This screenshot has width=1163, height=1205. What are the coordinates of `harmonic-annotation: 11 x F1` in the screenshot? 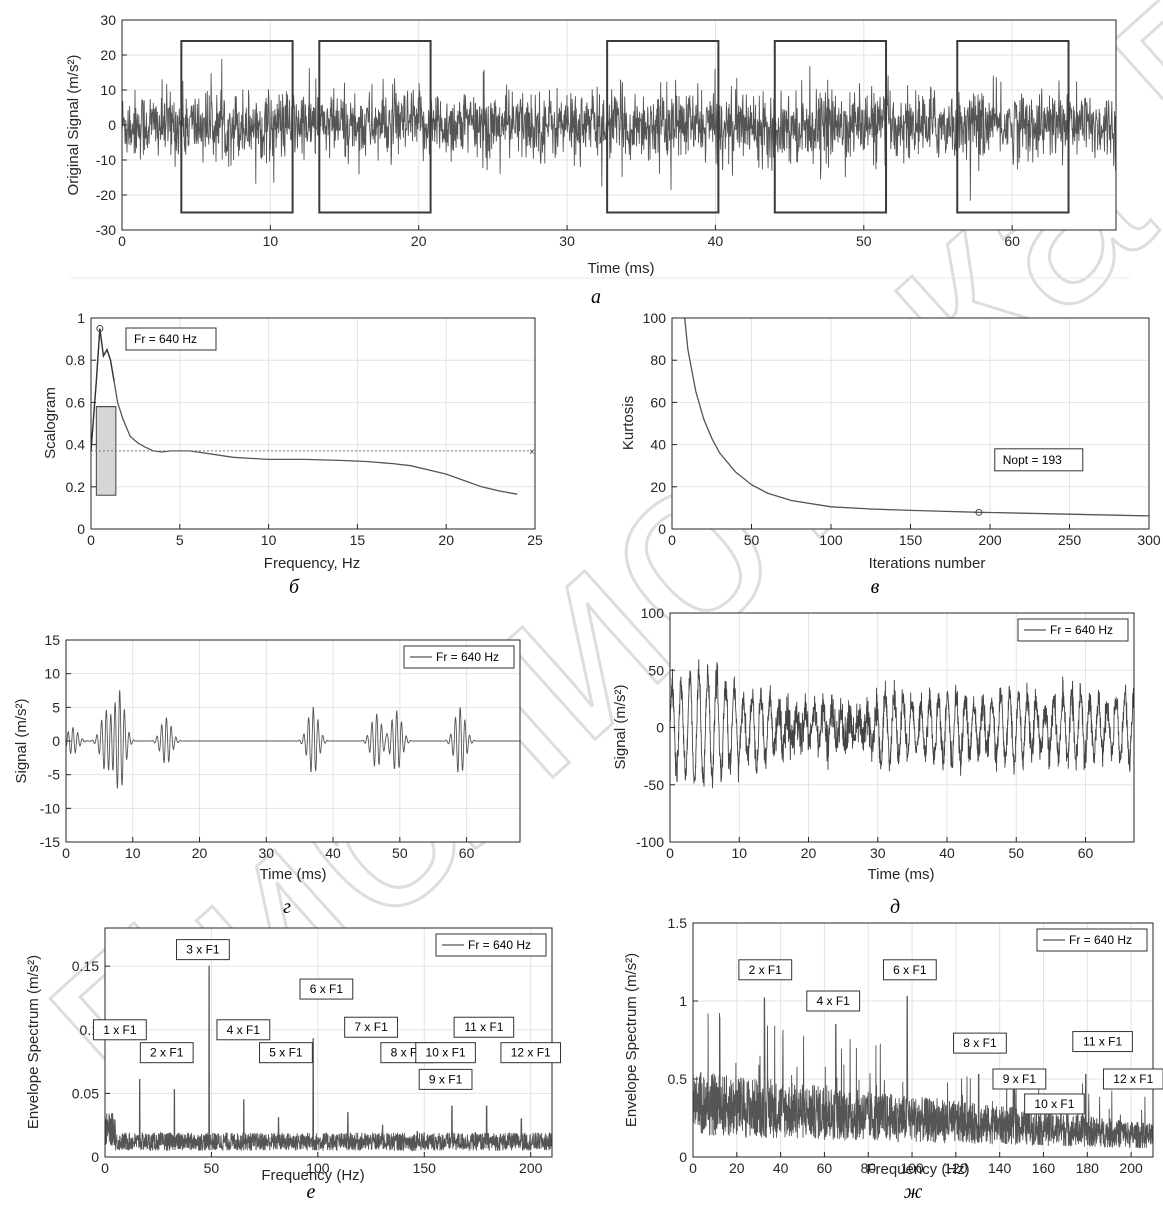 It's located at (483, 1027).